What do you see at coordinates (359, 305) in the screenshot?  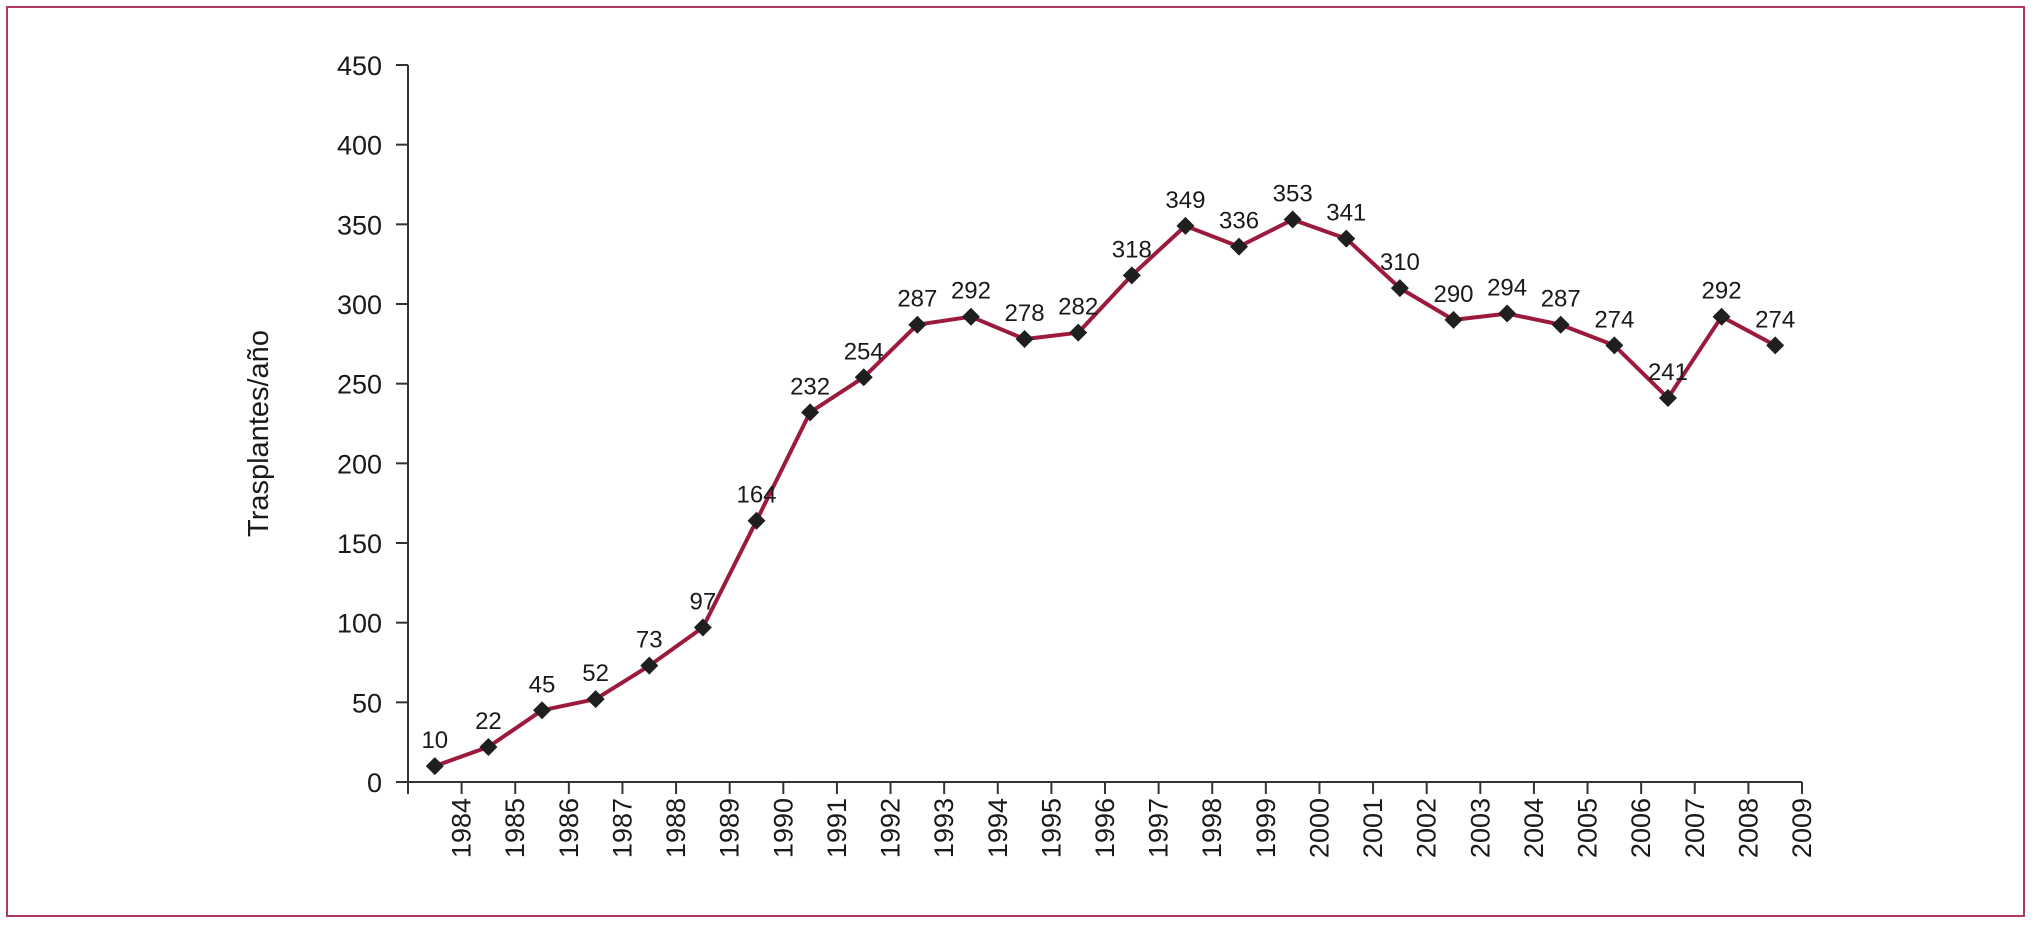 I see `y-tick-label: 300` at bounding box center [359, 305].